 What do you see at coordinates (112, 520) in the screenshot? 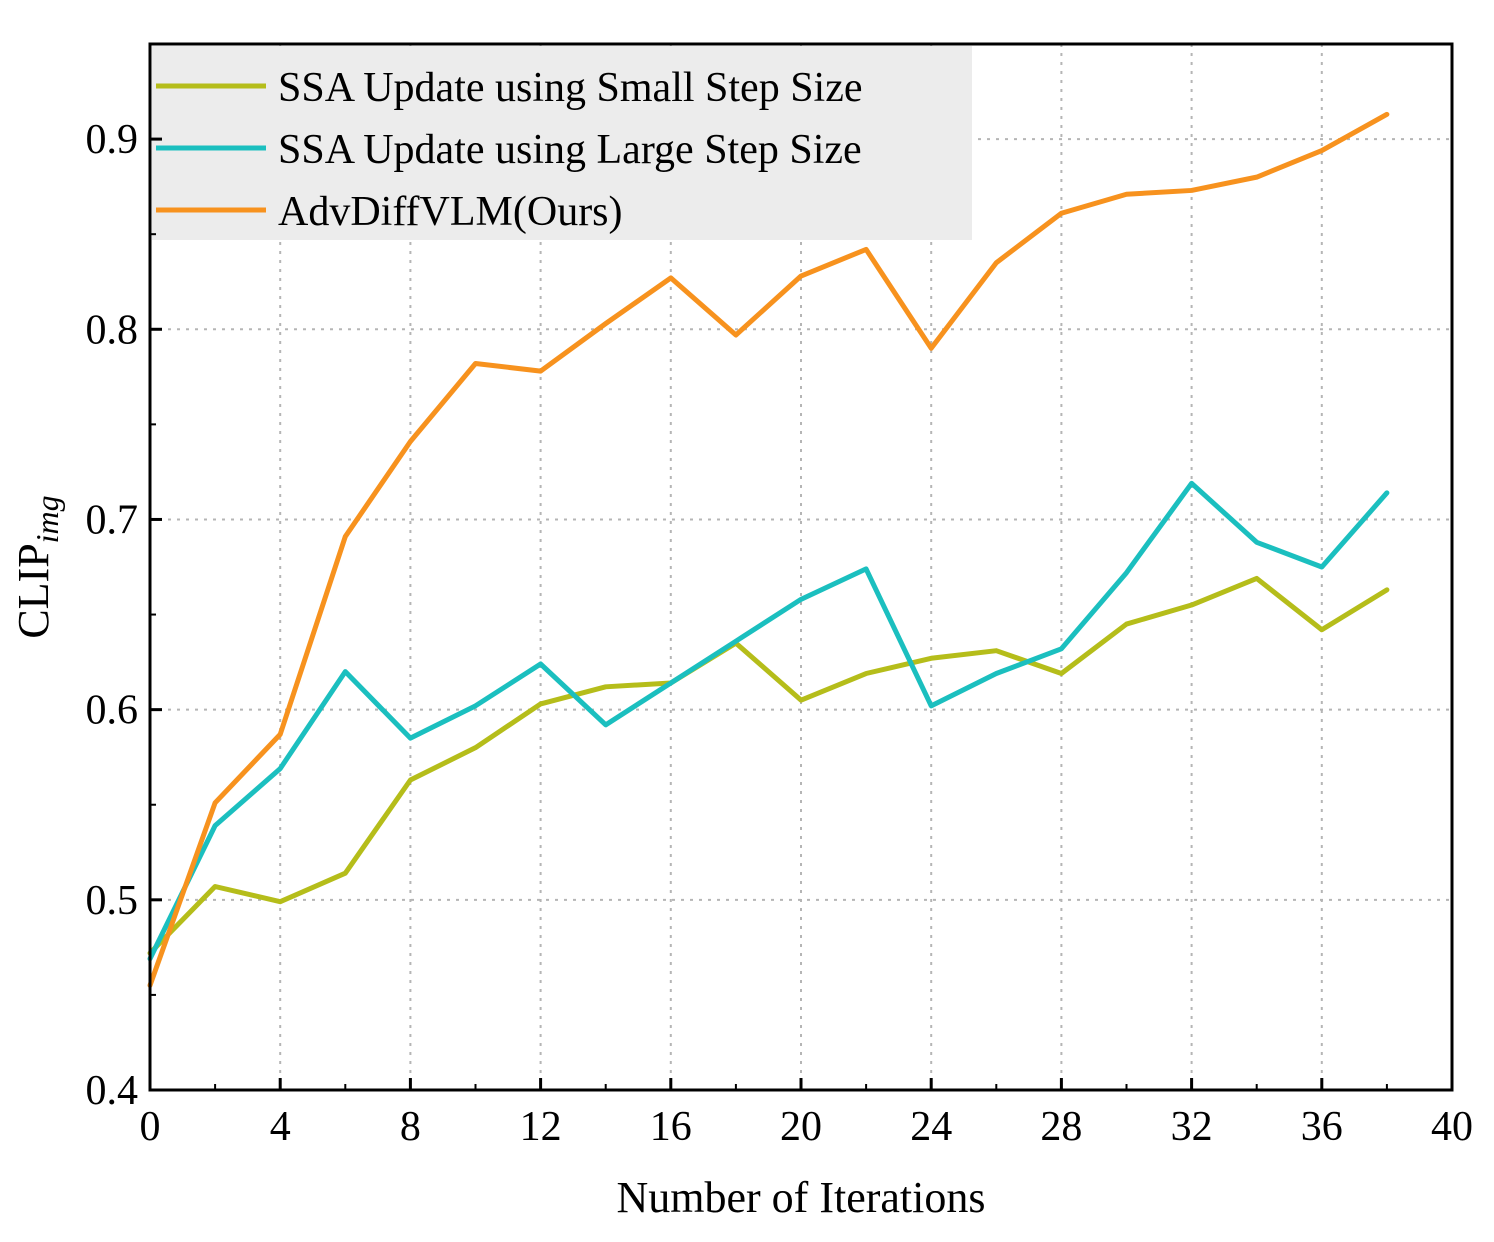
I see `y-tick-label: 0.7` at bounding box center [112, 520].